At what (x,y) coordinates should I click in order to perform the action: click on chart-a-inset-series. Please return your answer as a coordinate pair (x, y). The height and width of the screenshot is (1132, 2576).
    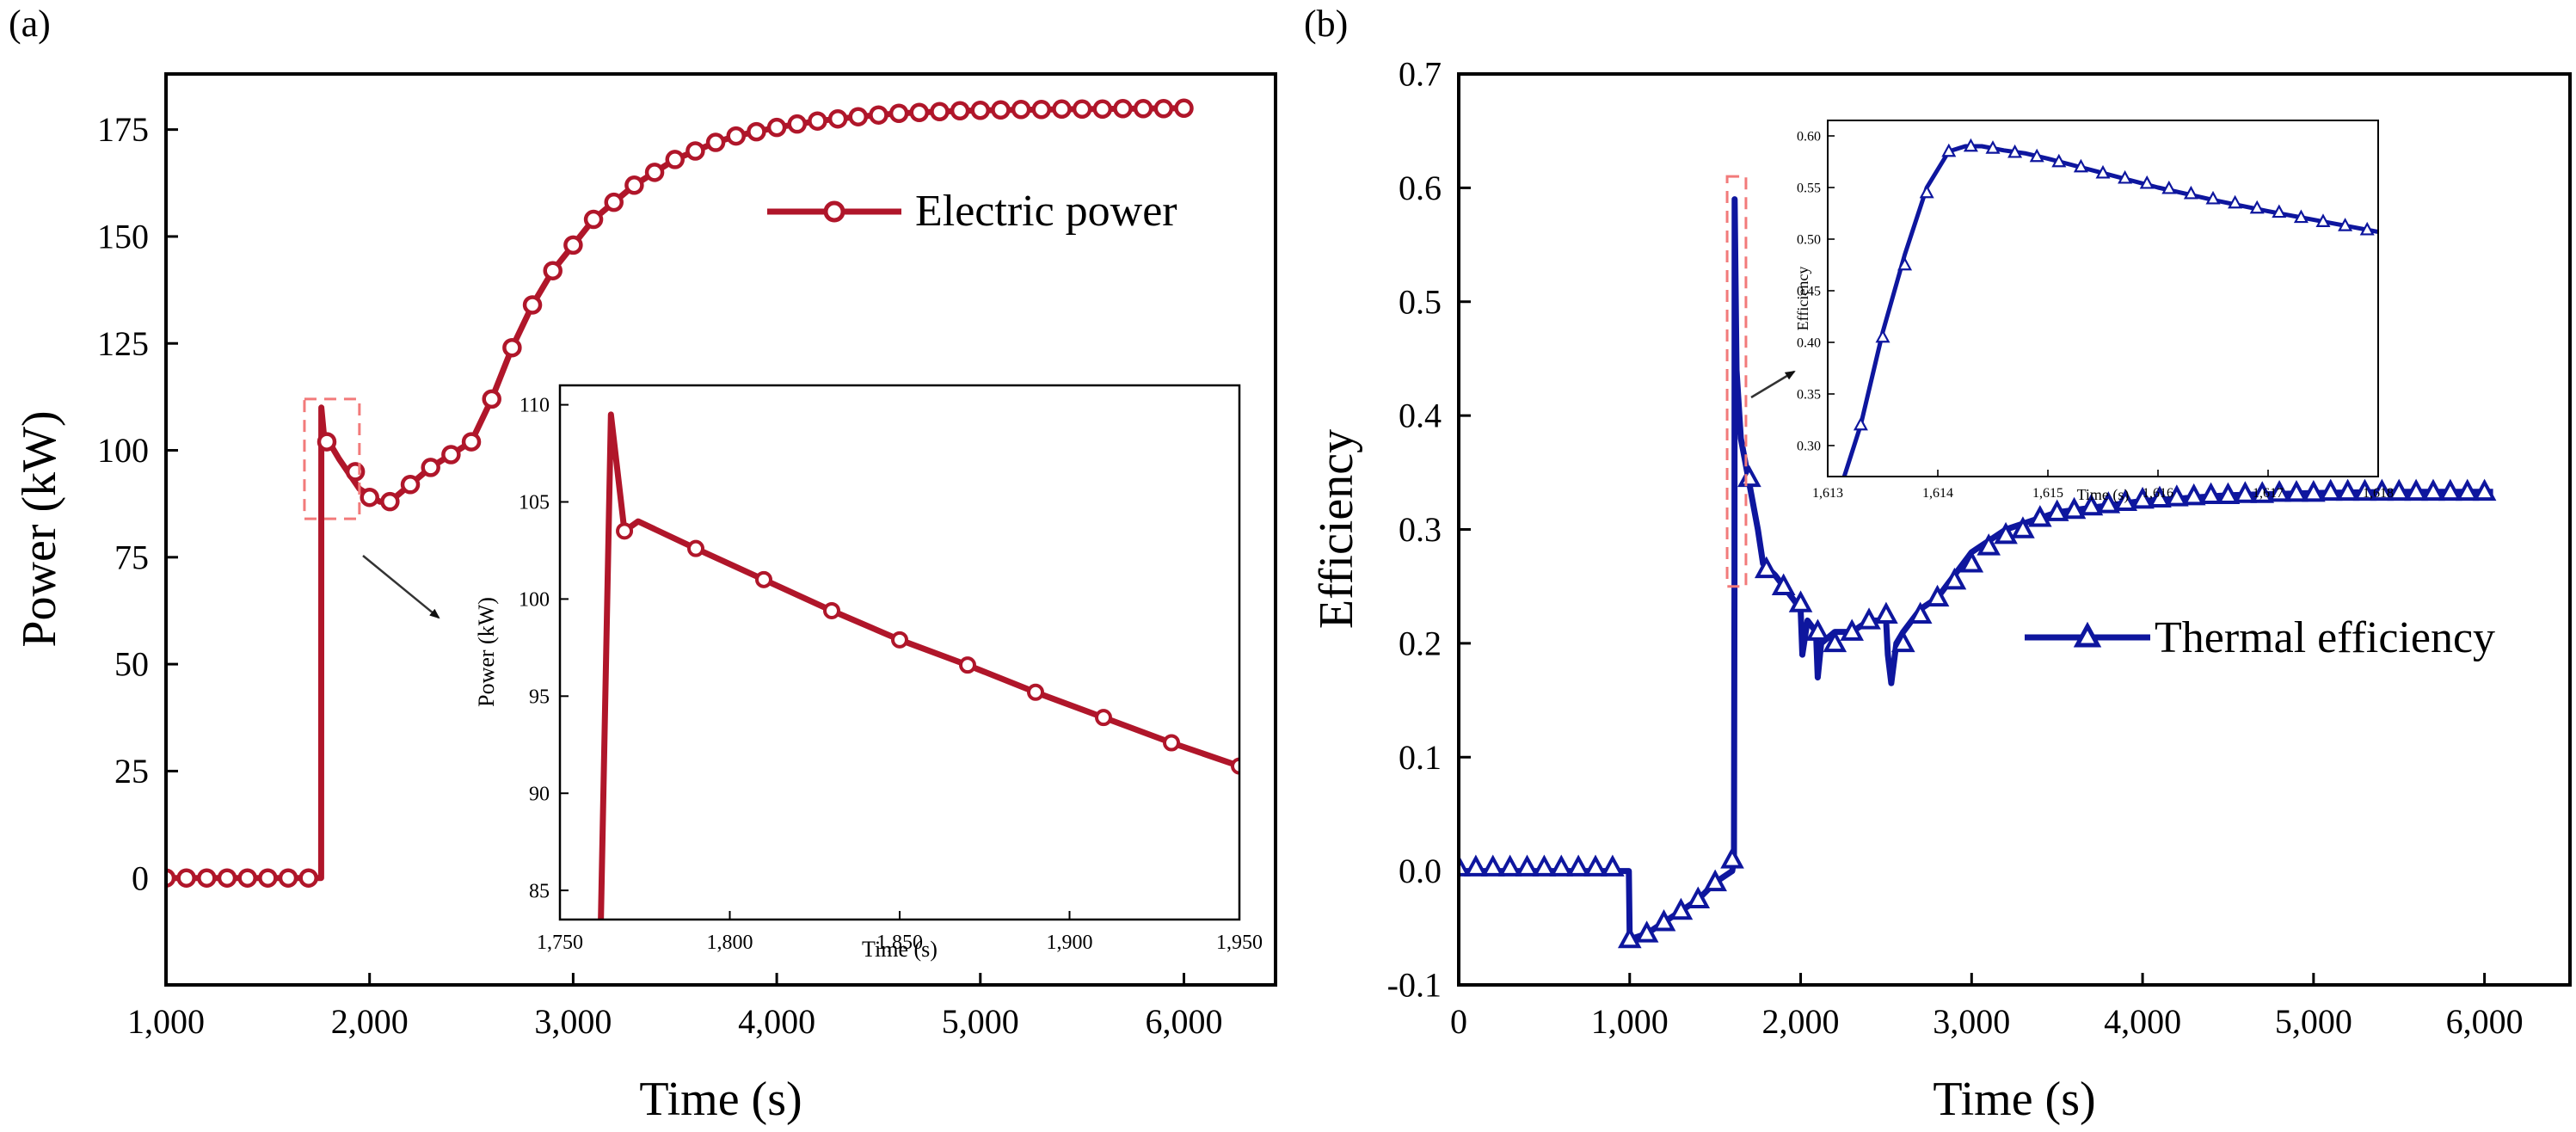
    Looking at the image, I should click on (918, 665).